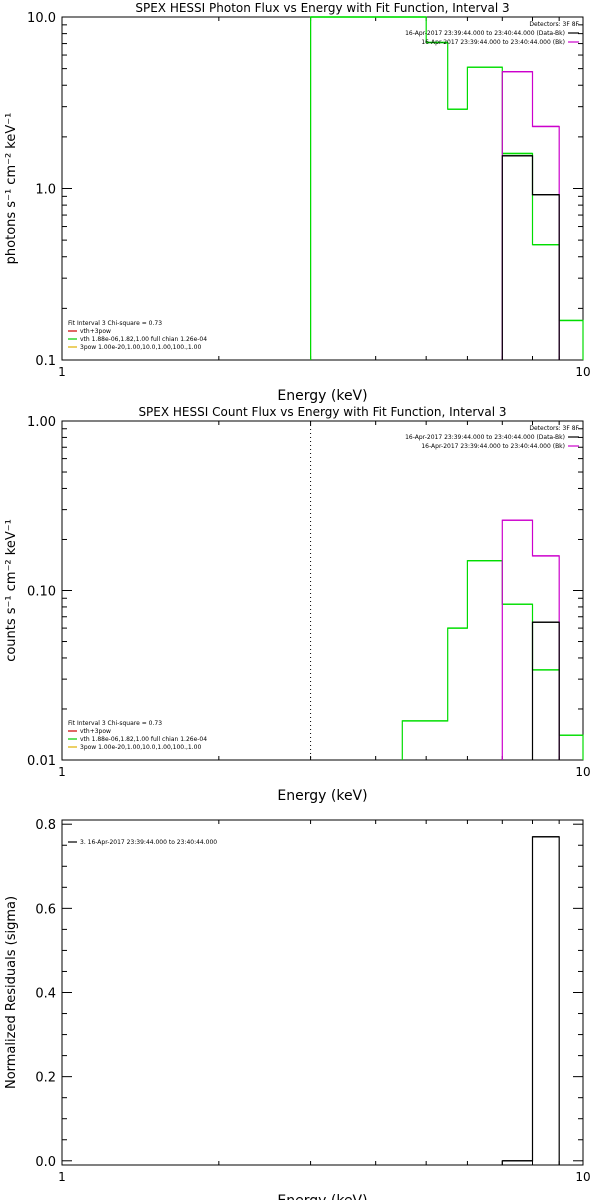 The image size is (600, 1204). Describe the element at coordinates (11, 992) in the screenshot. I see `y-axis-label: Normalized Residuals (sigma)` at that location.